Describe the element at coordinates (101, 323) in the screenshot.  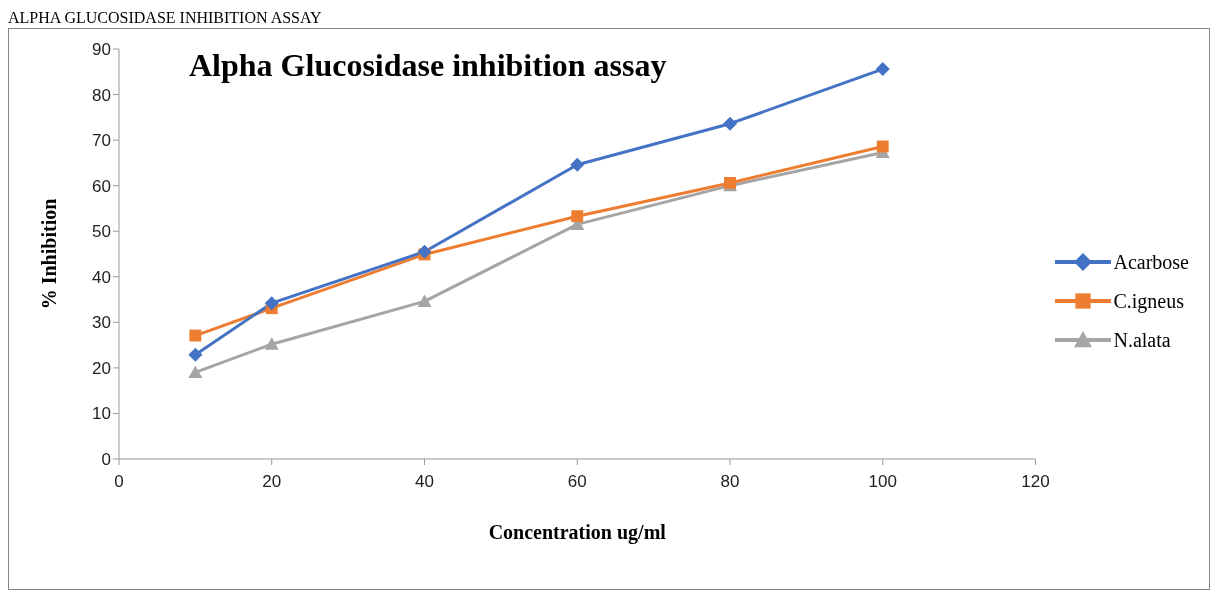
I see `y-tick-label: 30` at that location.